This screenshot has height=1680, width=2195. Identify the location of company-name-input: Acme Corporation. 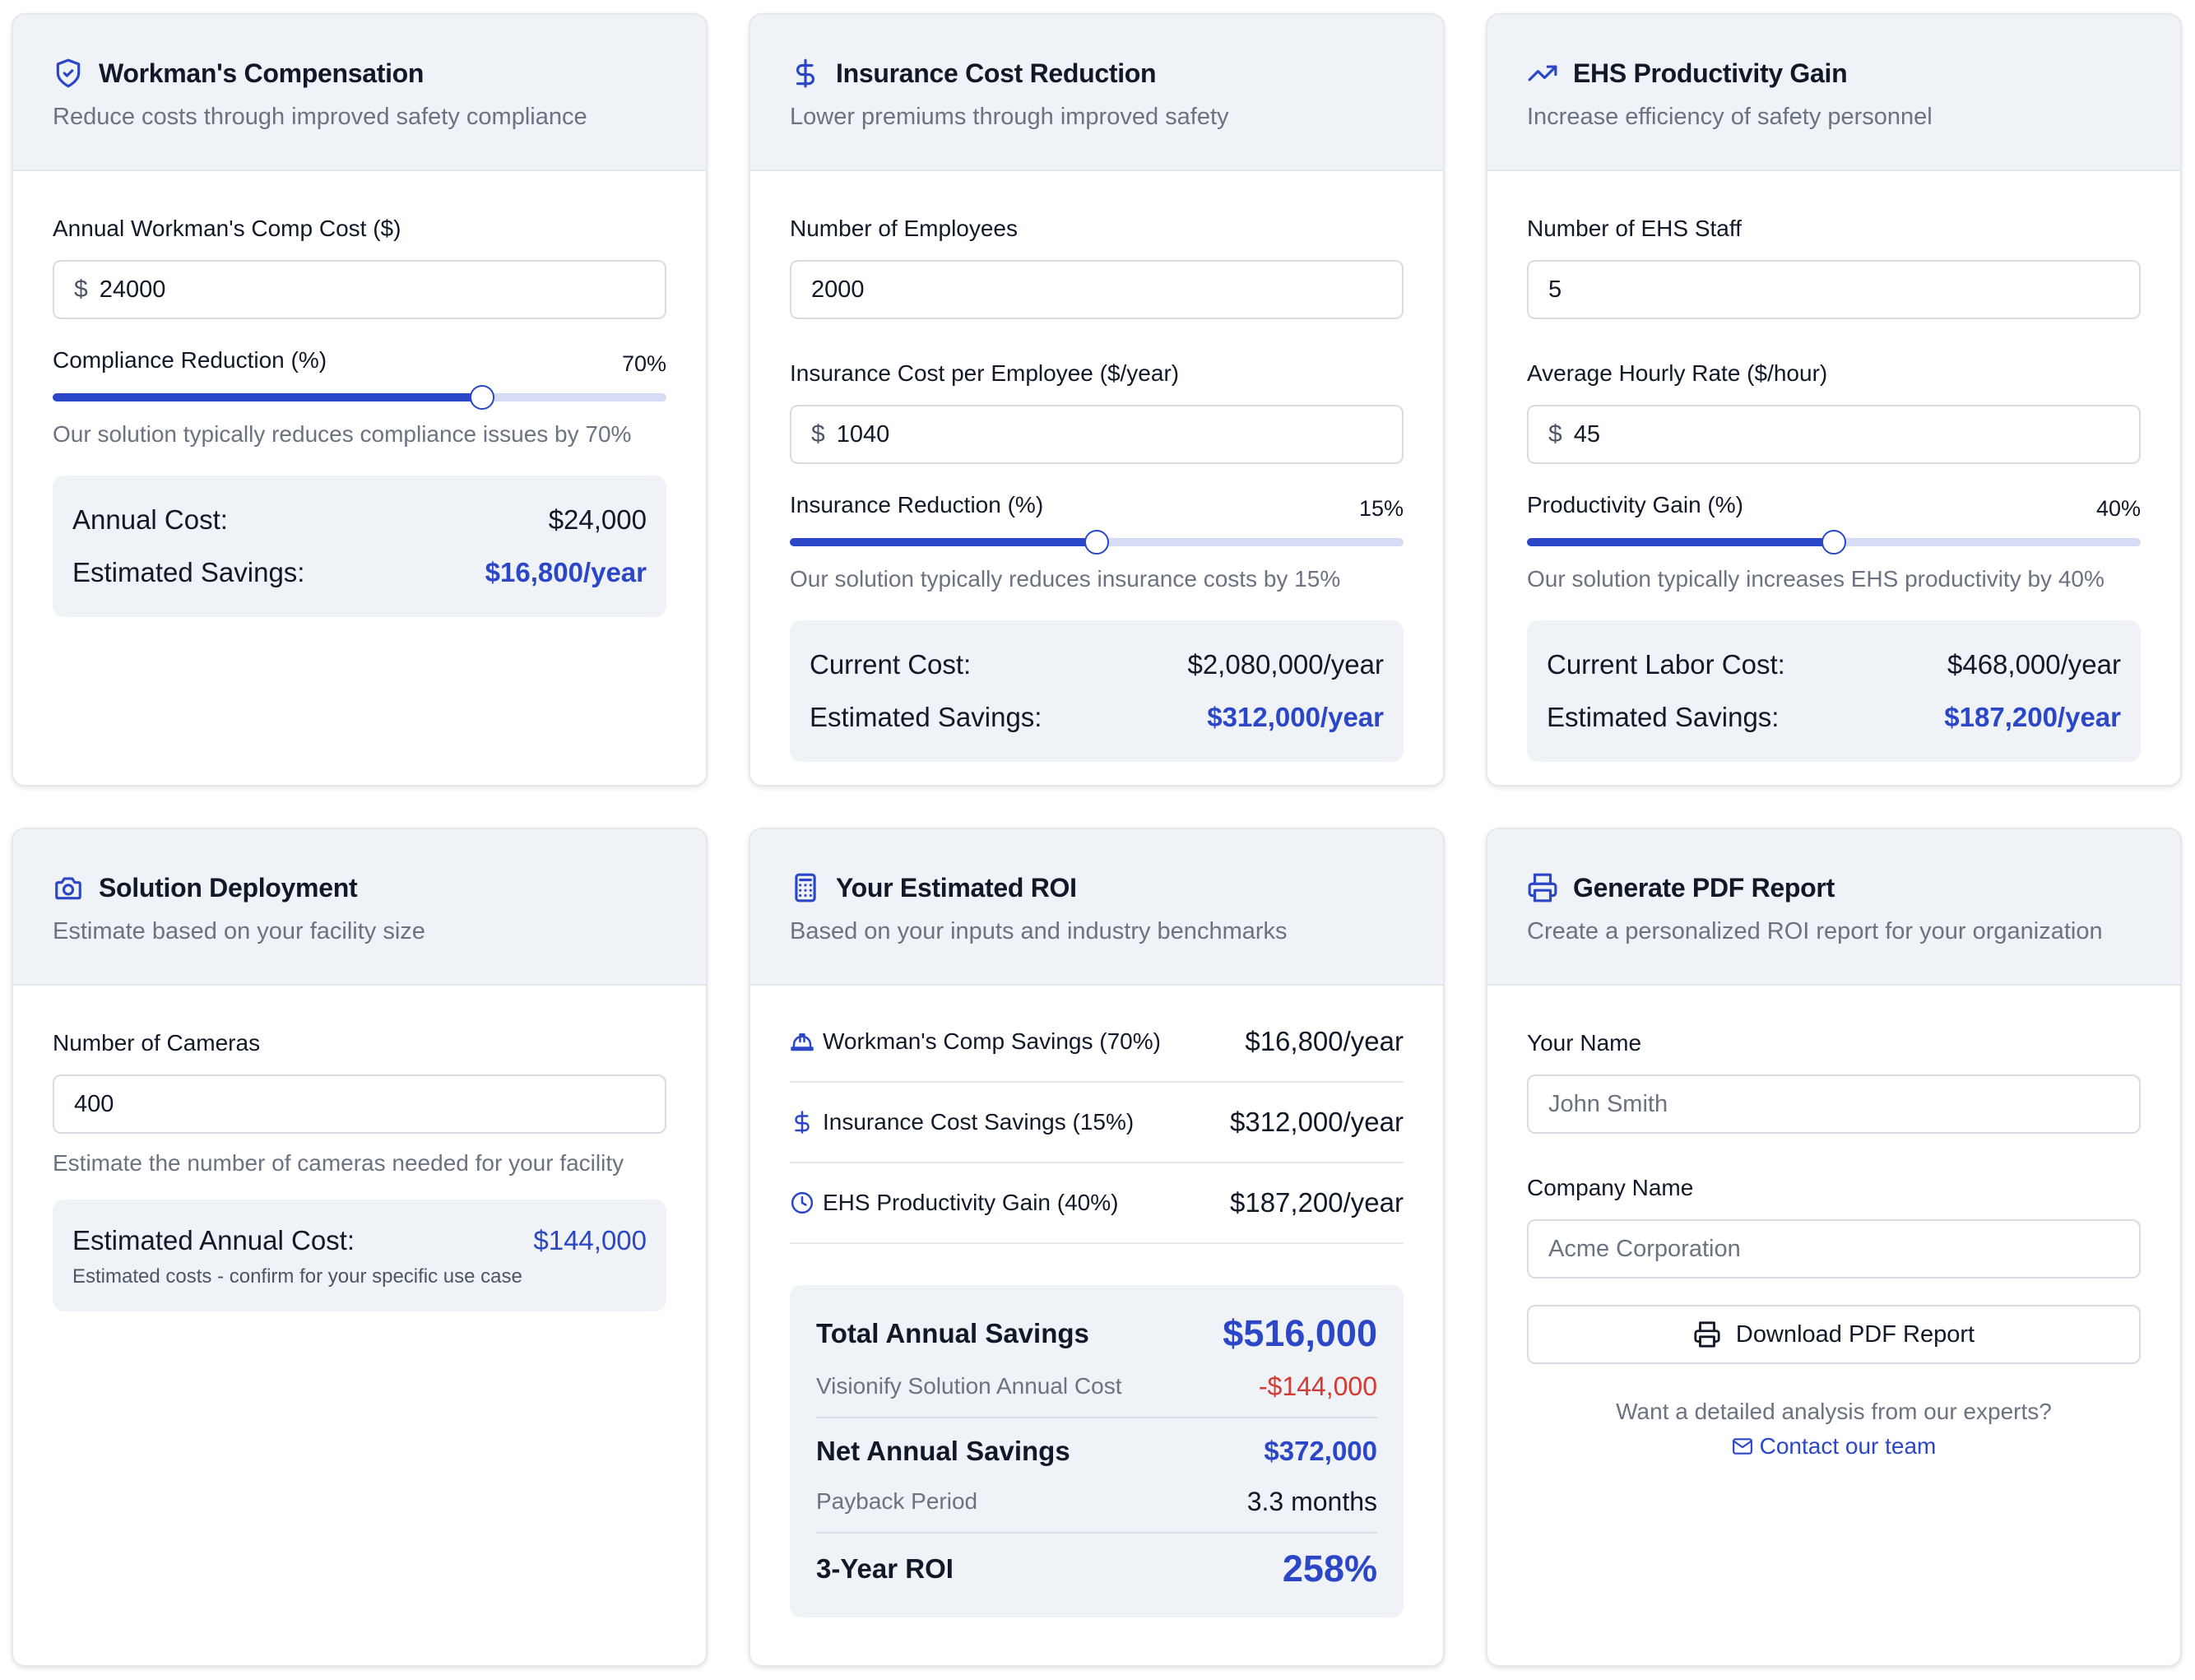
(1834, 1249).